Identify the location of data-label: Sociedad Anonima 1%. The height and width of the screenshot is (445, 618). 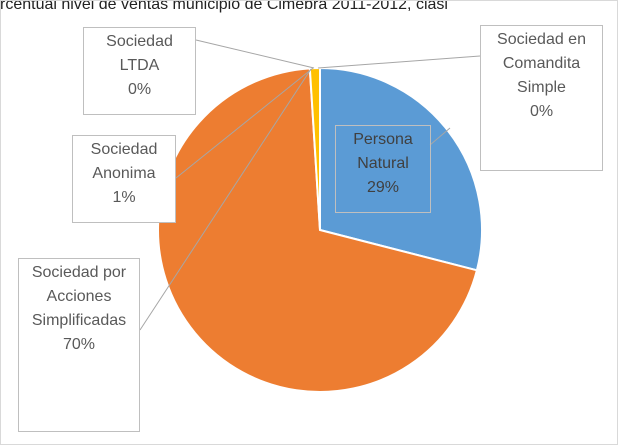
(124, 179).